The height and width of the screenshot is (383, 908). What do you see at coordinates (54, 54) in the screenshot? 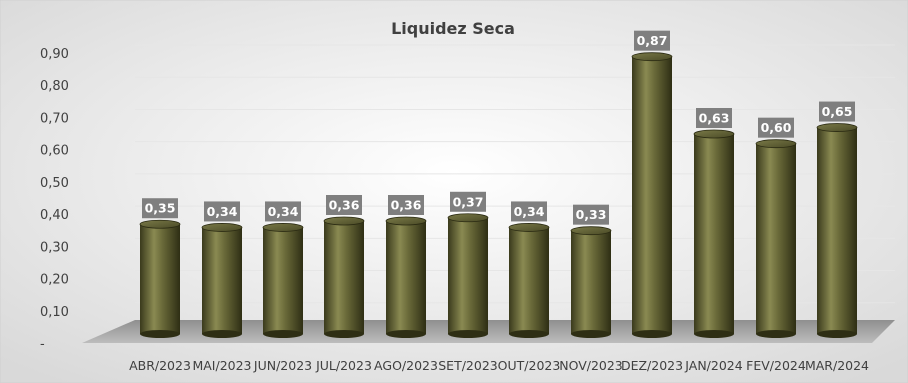
I see `y-tick-label: 0,90` at bounding box center [54, 54].